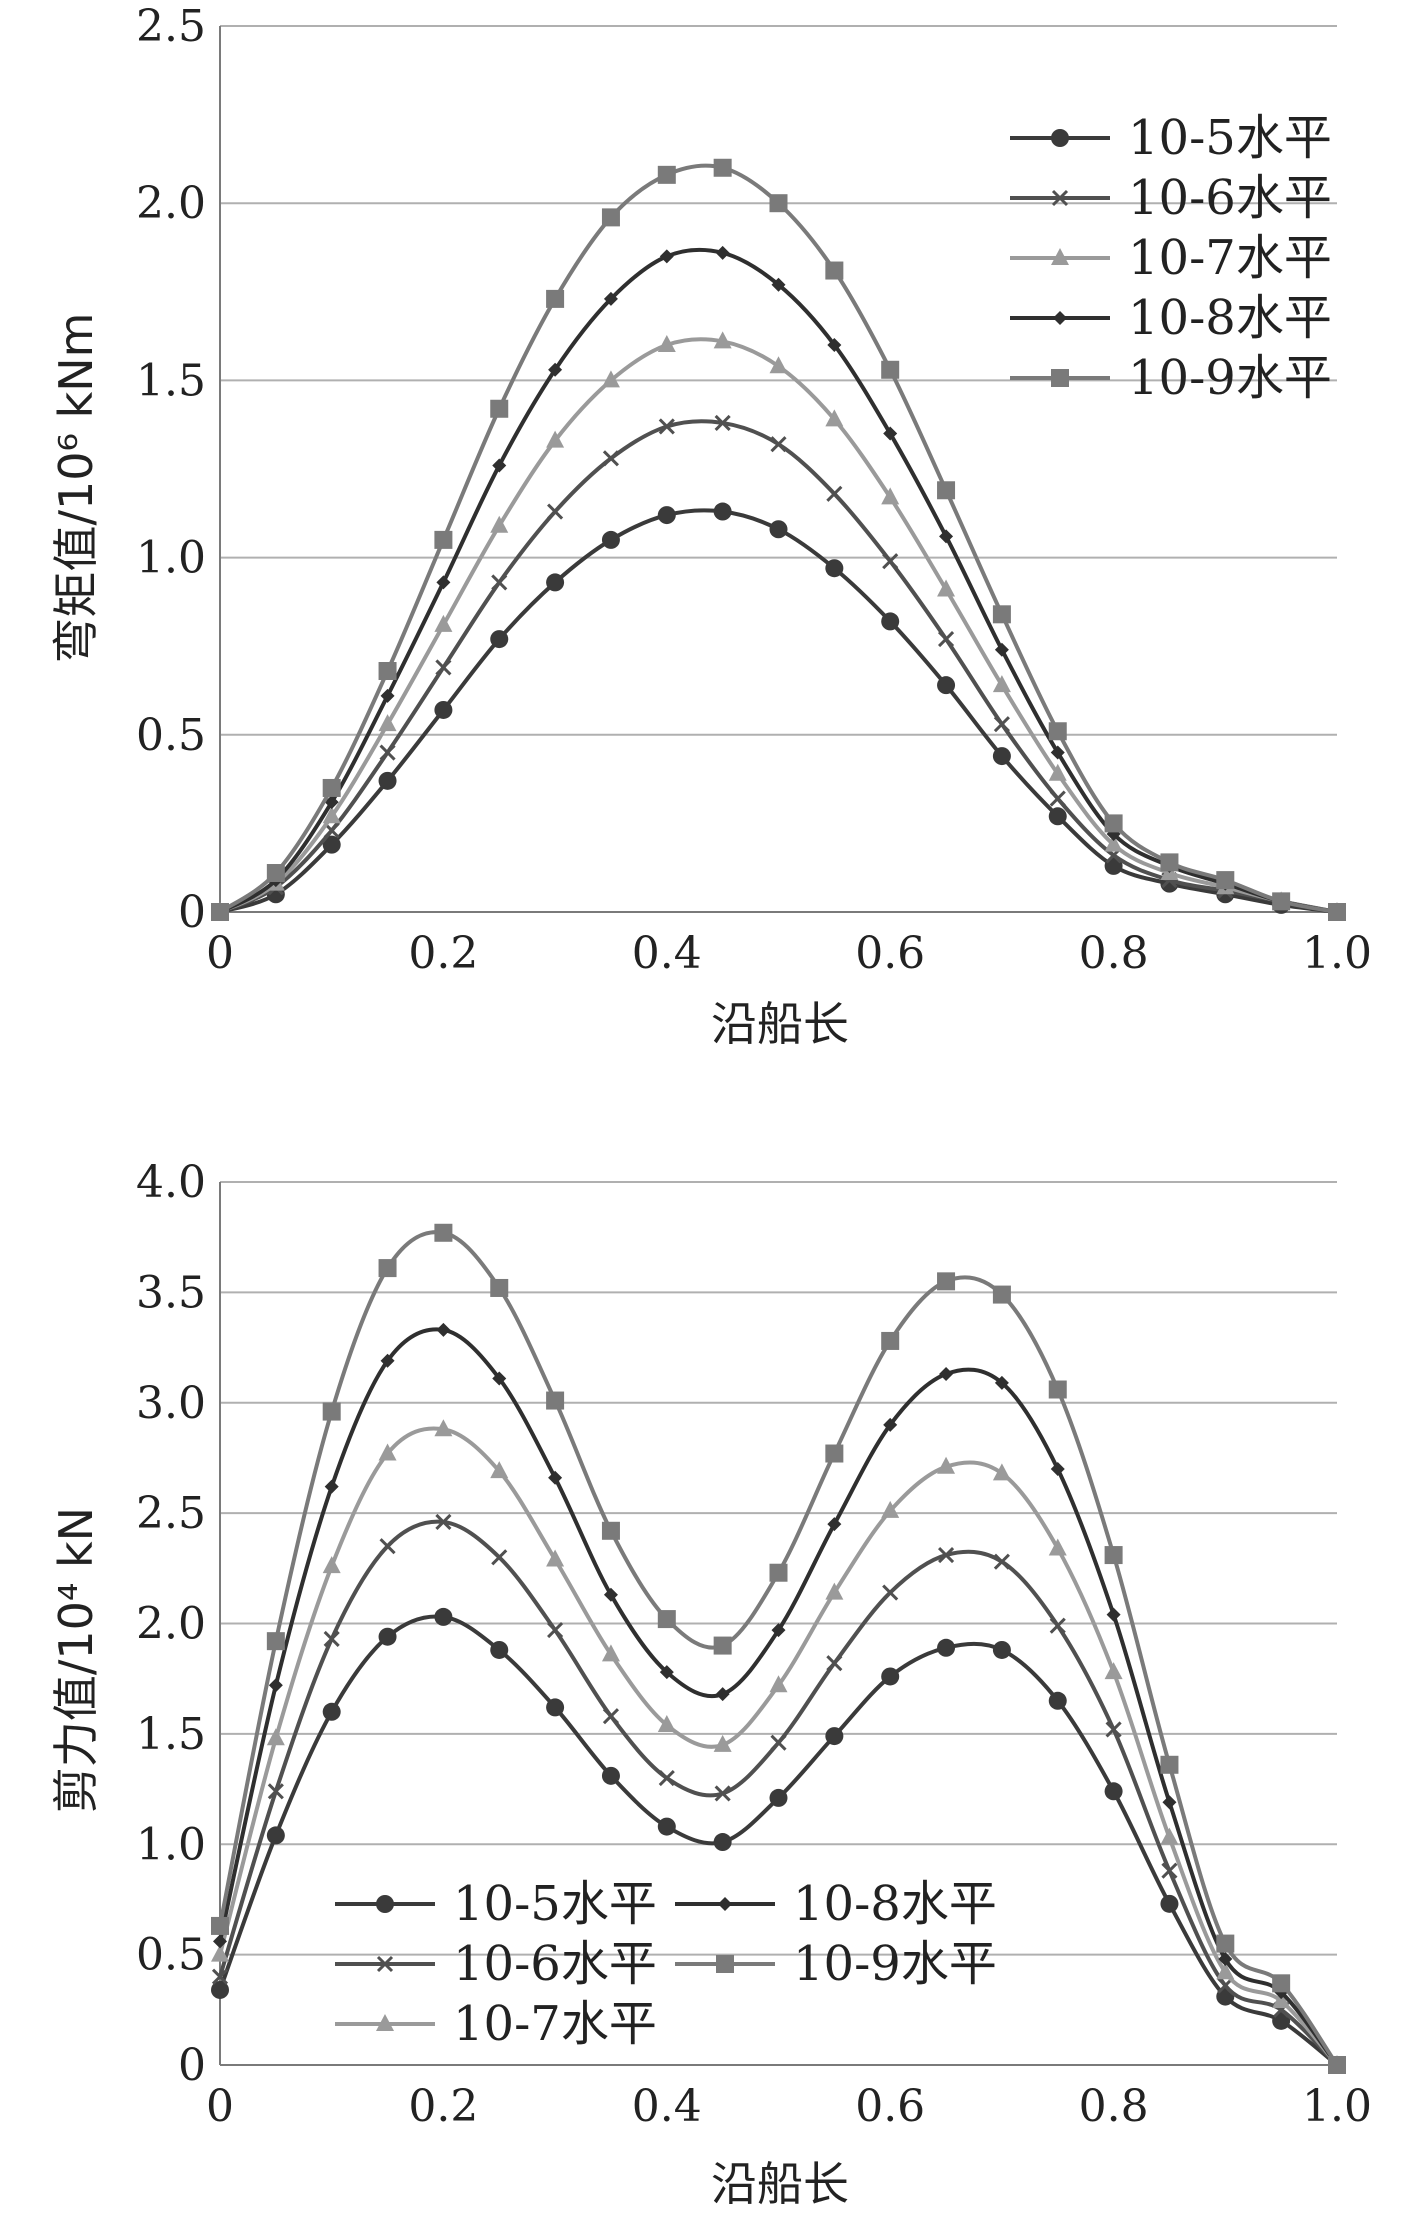  I want to click on series-line, so click(778, 711).